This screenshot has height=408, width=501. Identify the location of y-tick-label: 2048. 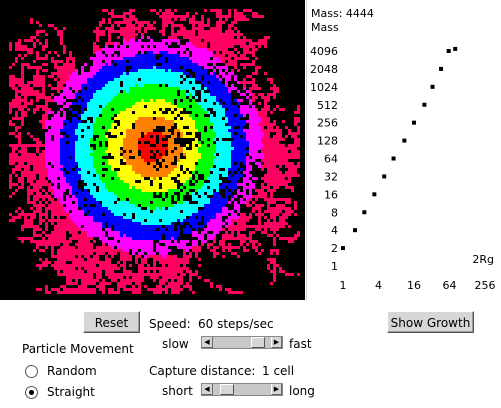
(324, 69).